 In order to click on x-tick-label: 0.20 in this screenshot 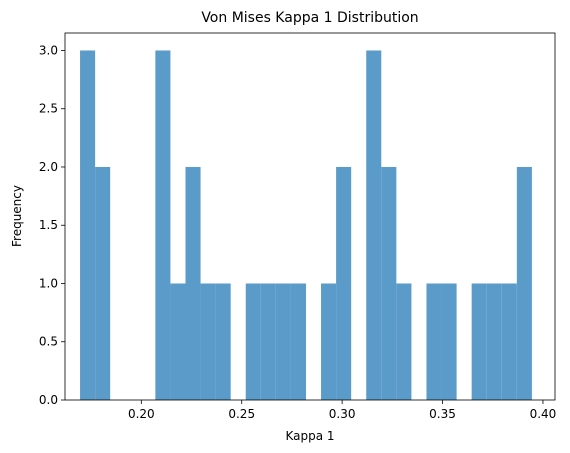, I will do `click(141, 414)`.